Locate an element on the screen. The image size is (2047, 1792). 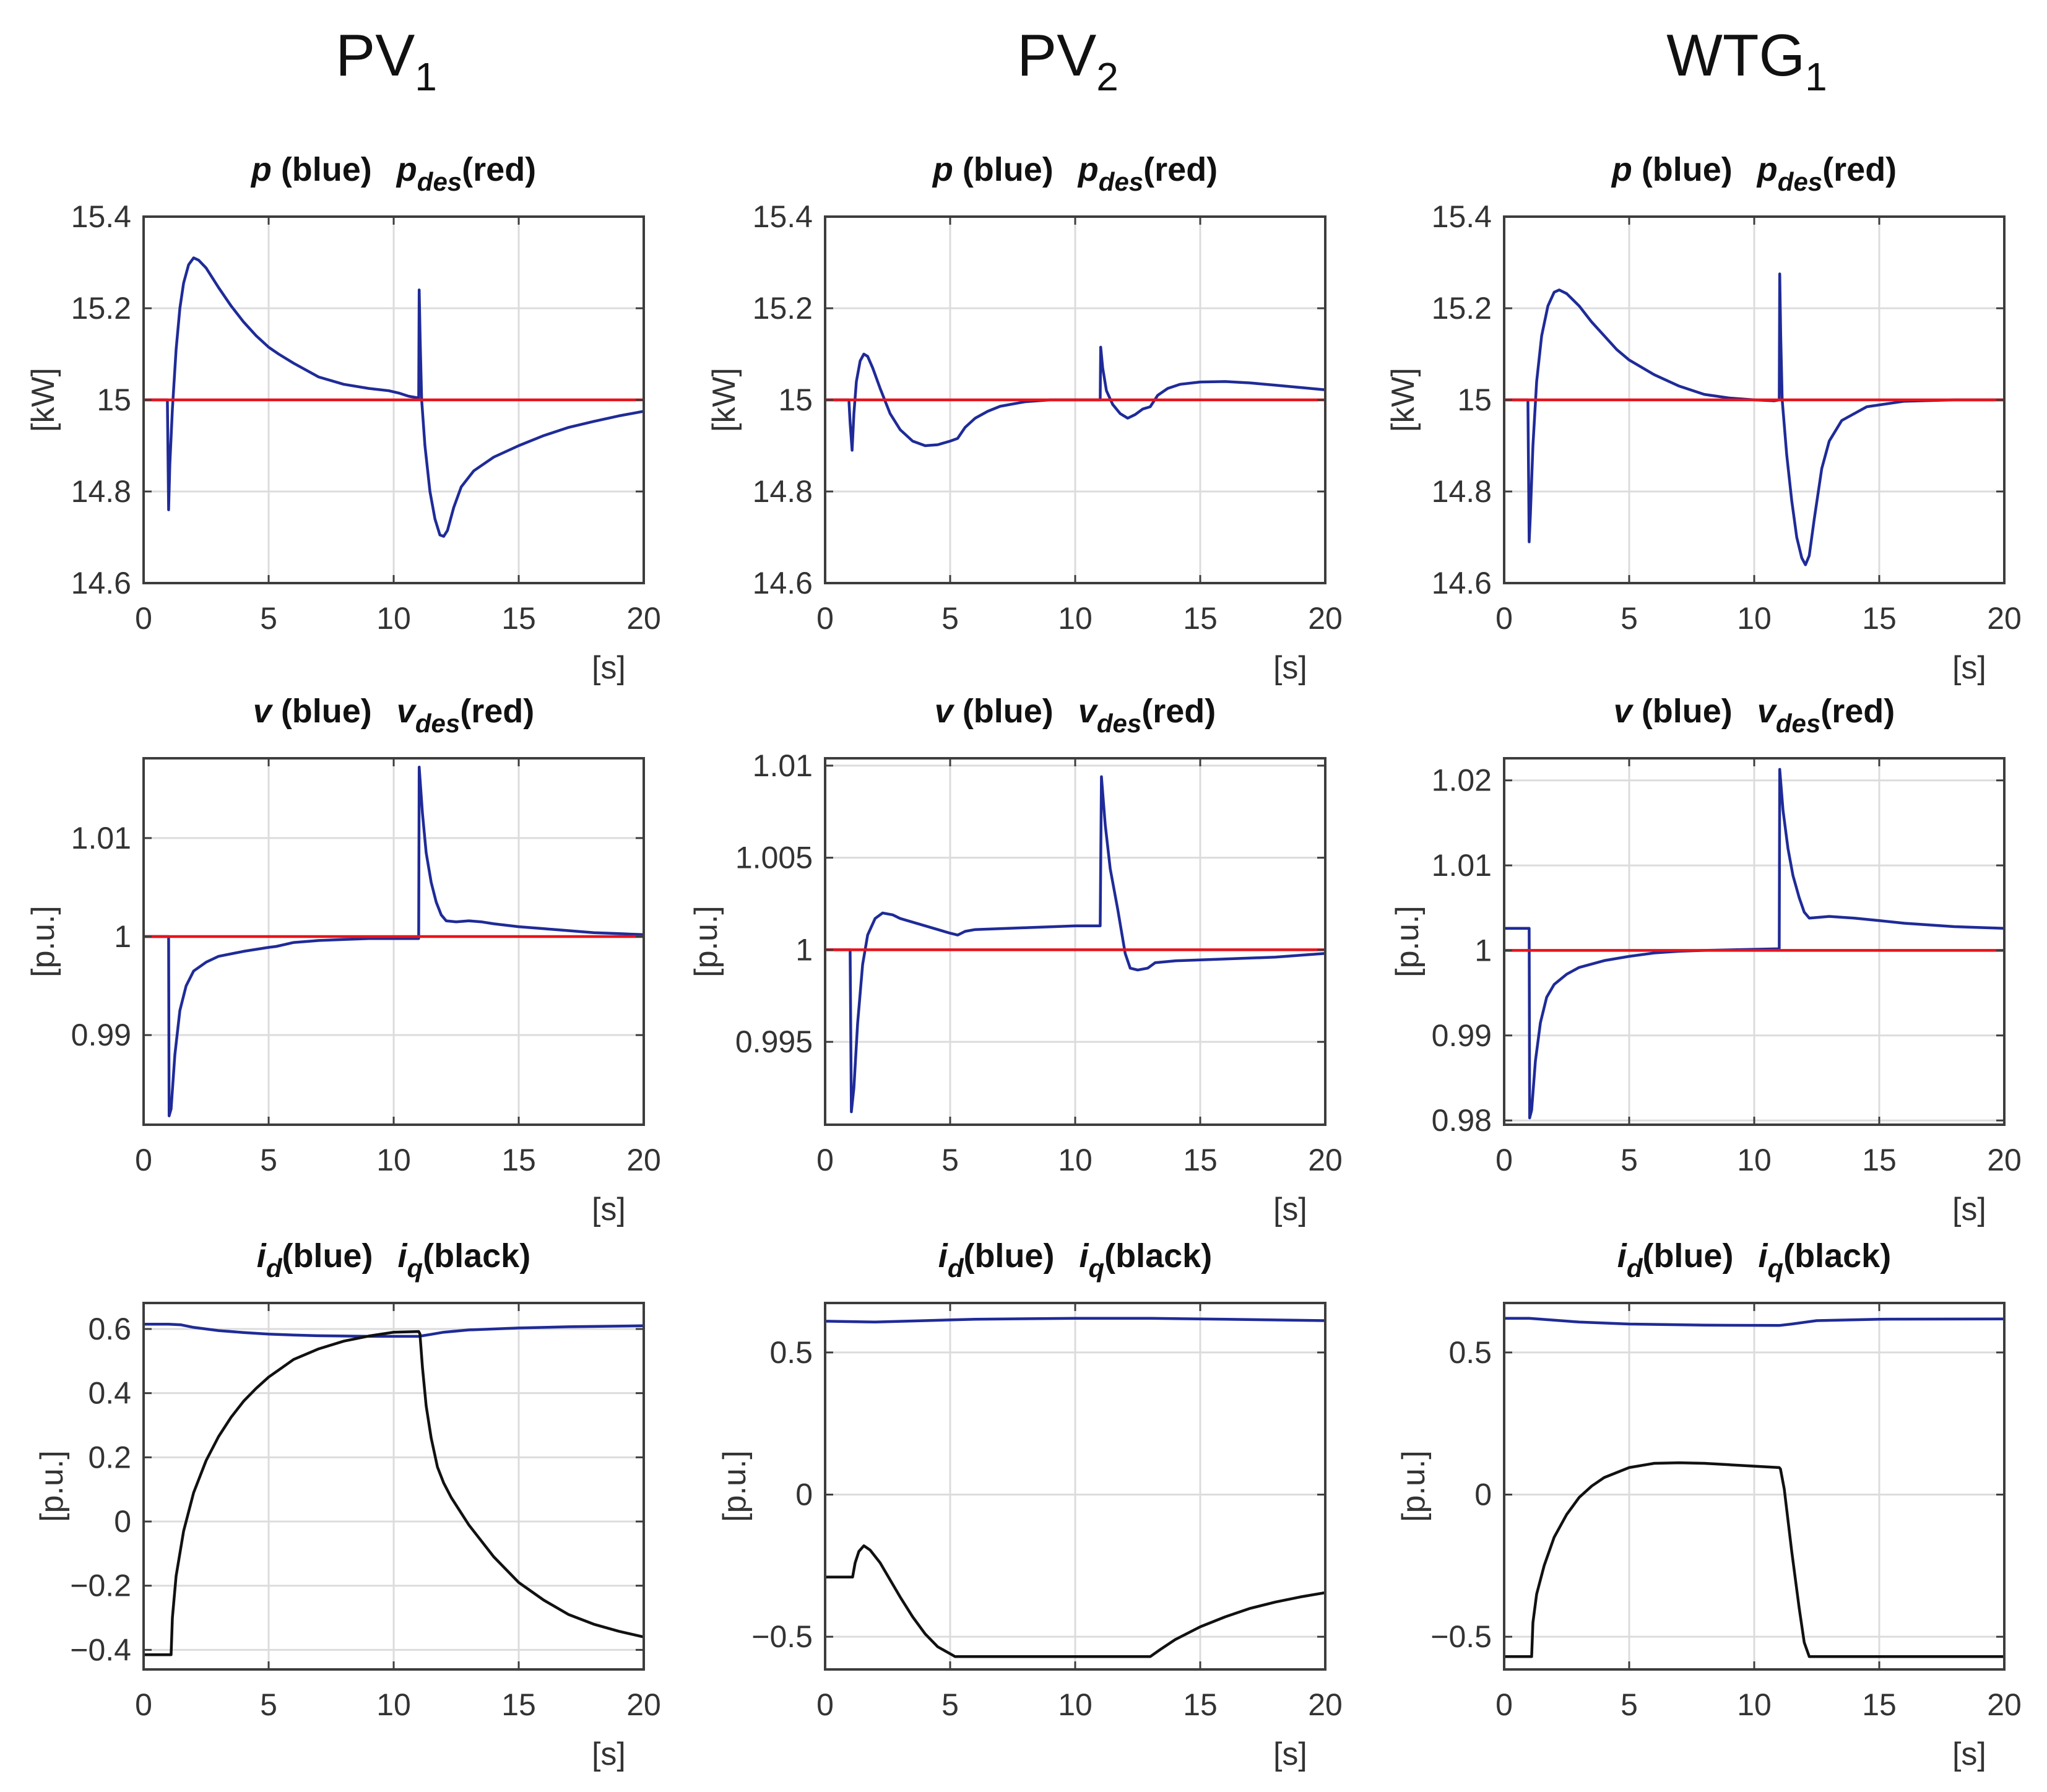
wtg1-current-xtick-label: 0 is located at coordinates (1504, 1704).